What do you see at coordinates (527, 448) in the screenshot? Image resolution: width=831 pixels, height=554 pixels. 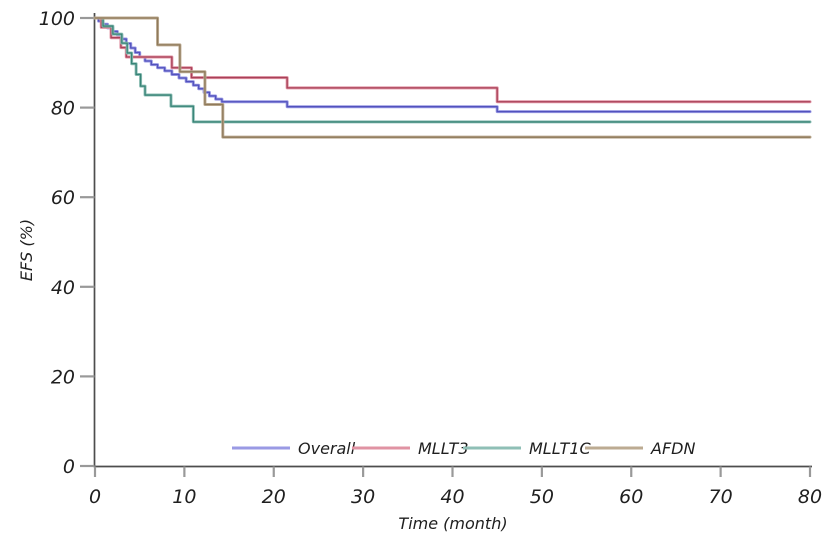 I see `legend-item-mllt1c: MLLT1C` at bounding box center [527, 448].